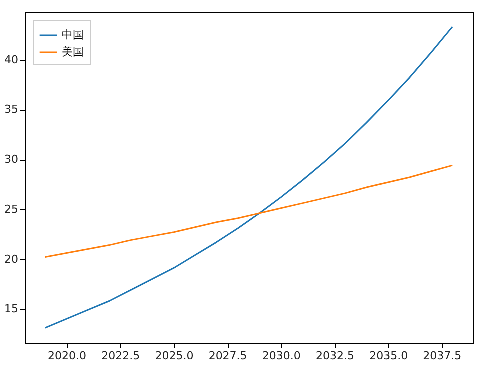 The image size is (500, 381). Describe the element at coordinates (11, 59) in the screenshot. I see `y-tick-label: 40` at that location.